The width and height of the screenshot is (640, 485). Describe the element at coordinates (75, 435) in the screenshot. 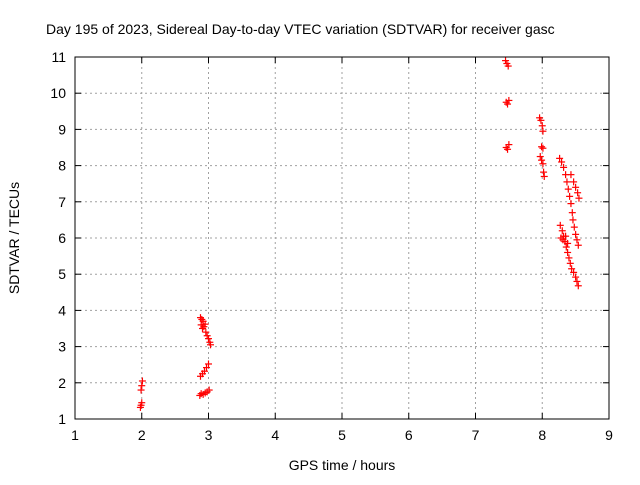

I see `x-tick-label: 1` at that location.